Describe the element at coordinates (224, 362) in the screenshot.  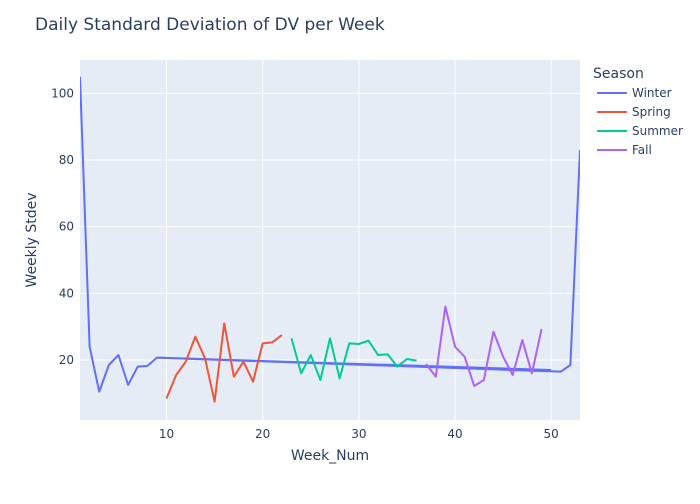
I see `series-line-spring` at that location.